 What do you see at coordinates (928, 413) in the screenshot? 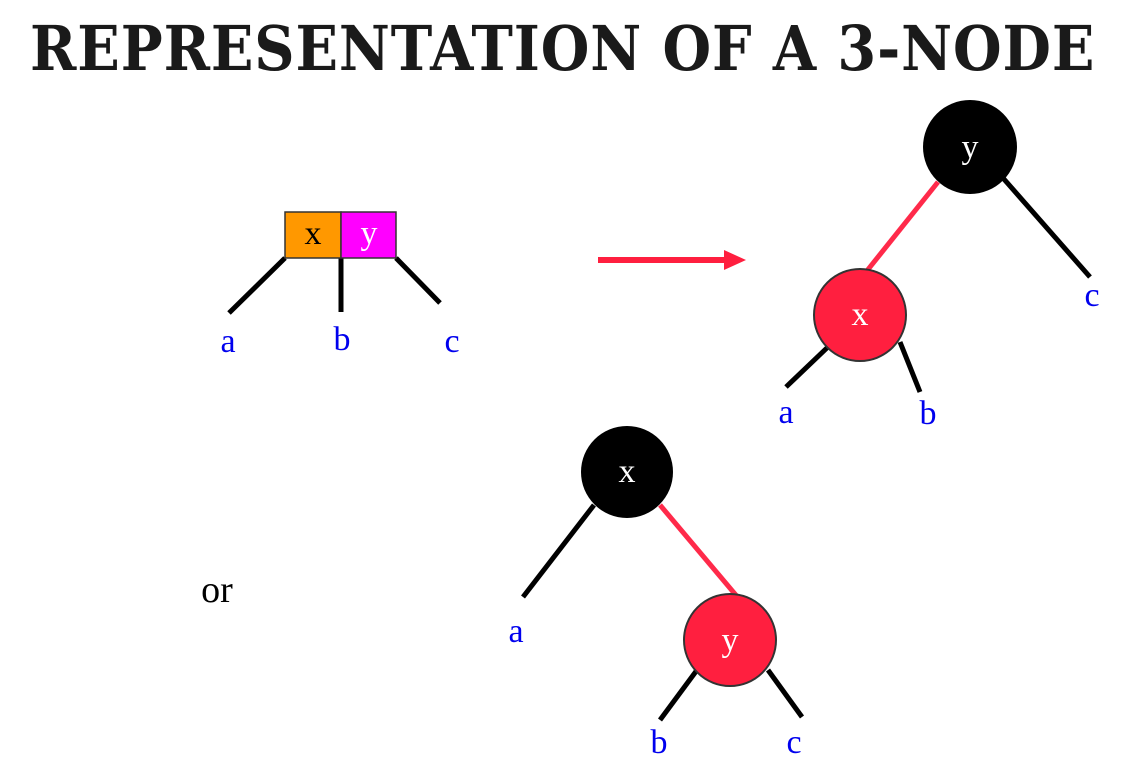
I see `tree1-leaf-b: b` at bounding box center [928, 413].